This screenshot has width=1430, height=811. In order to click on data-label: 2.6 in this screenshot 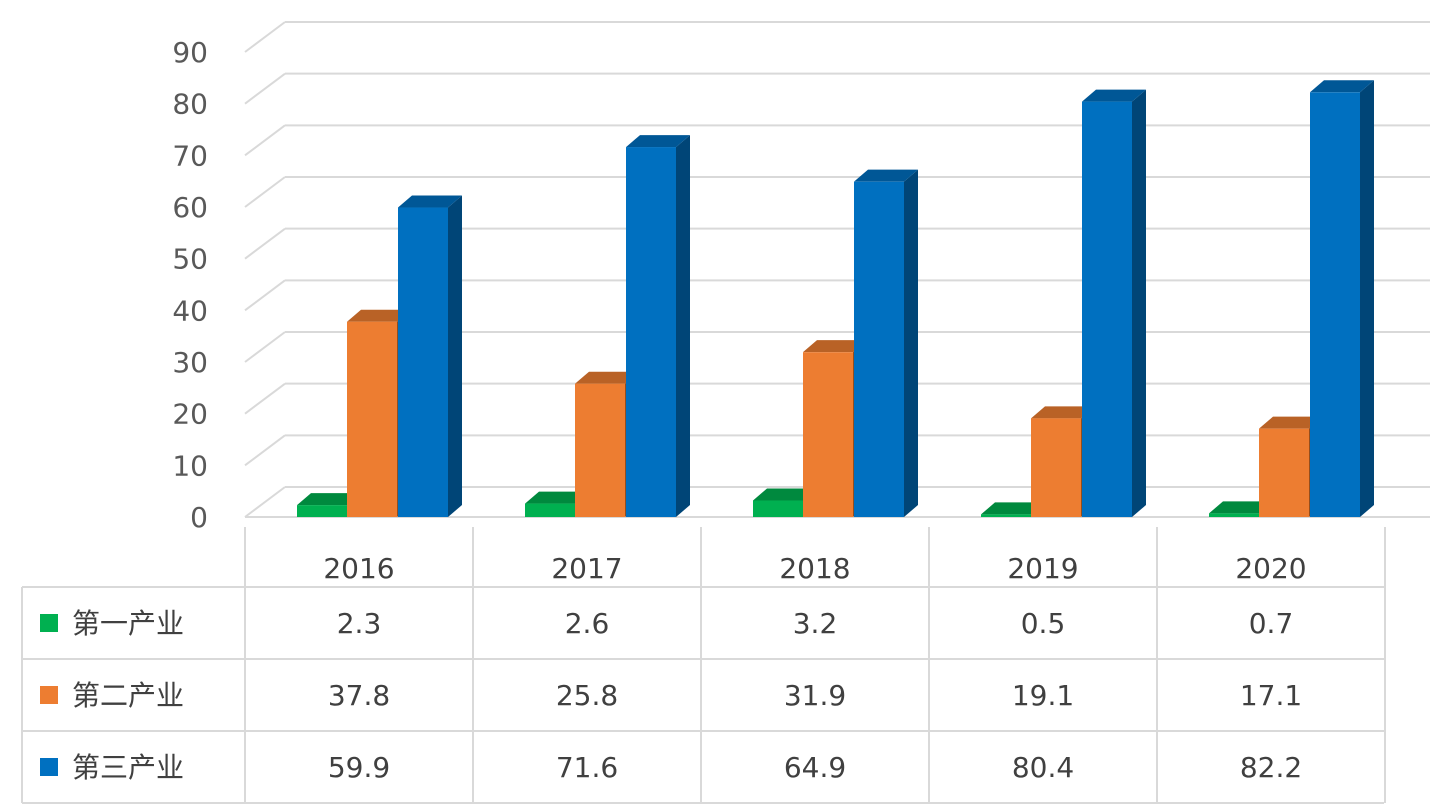, I will do `click(587, 623)`.